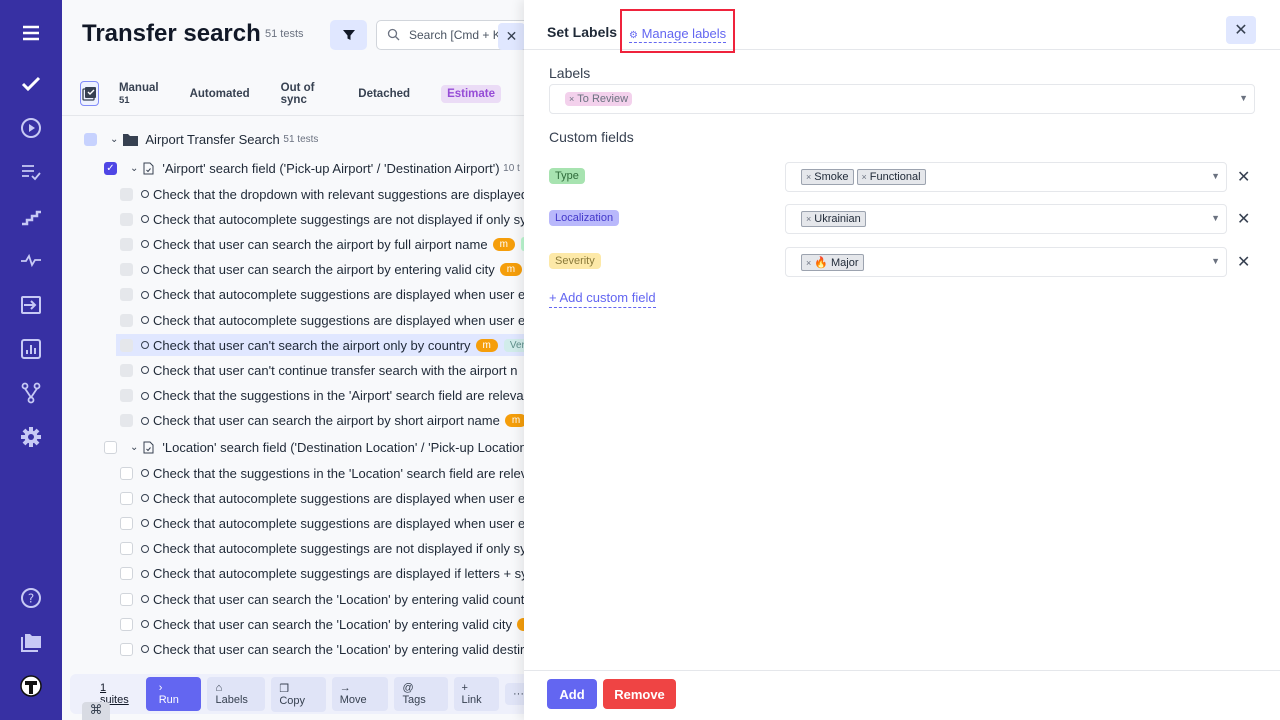 This screenshot has width=1280, height=720. What do you see at coordinates (902, 99) in the screenshot?
I see `labels-select: × To Review ▼` at bounding box center [902, 99].